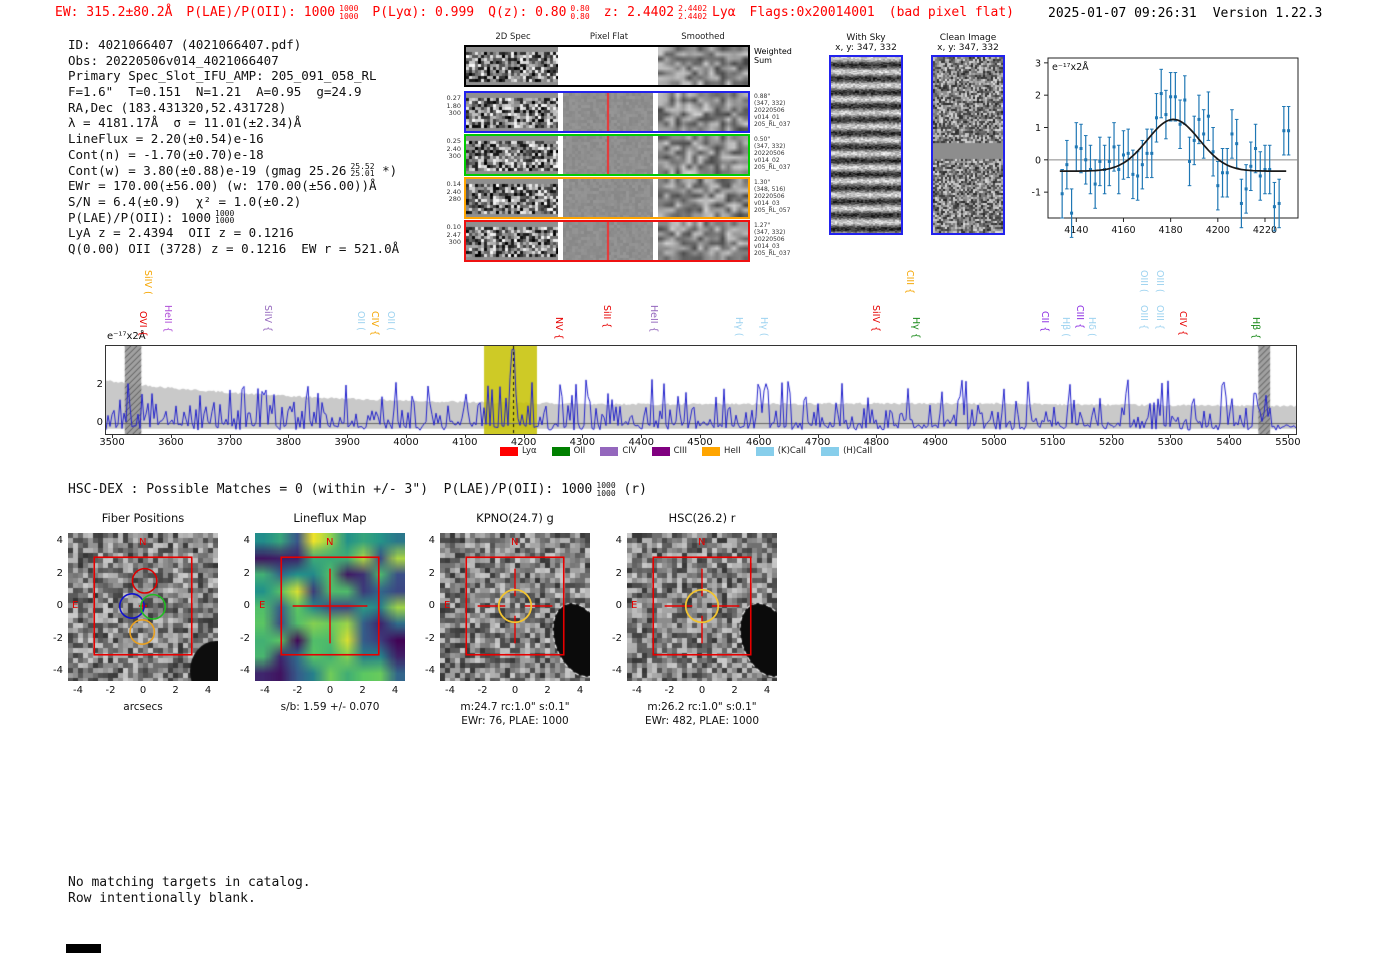 The width and height of the screenshot is (1400, 953). I want to click on cutout-xlabel: arcsecs, so click(143, 707).